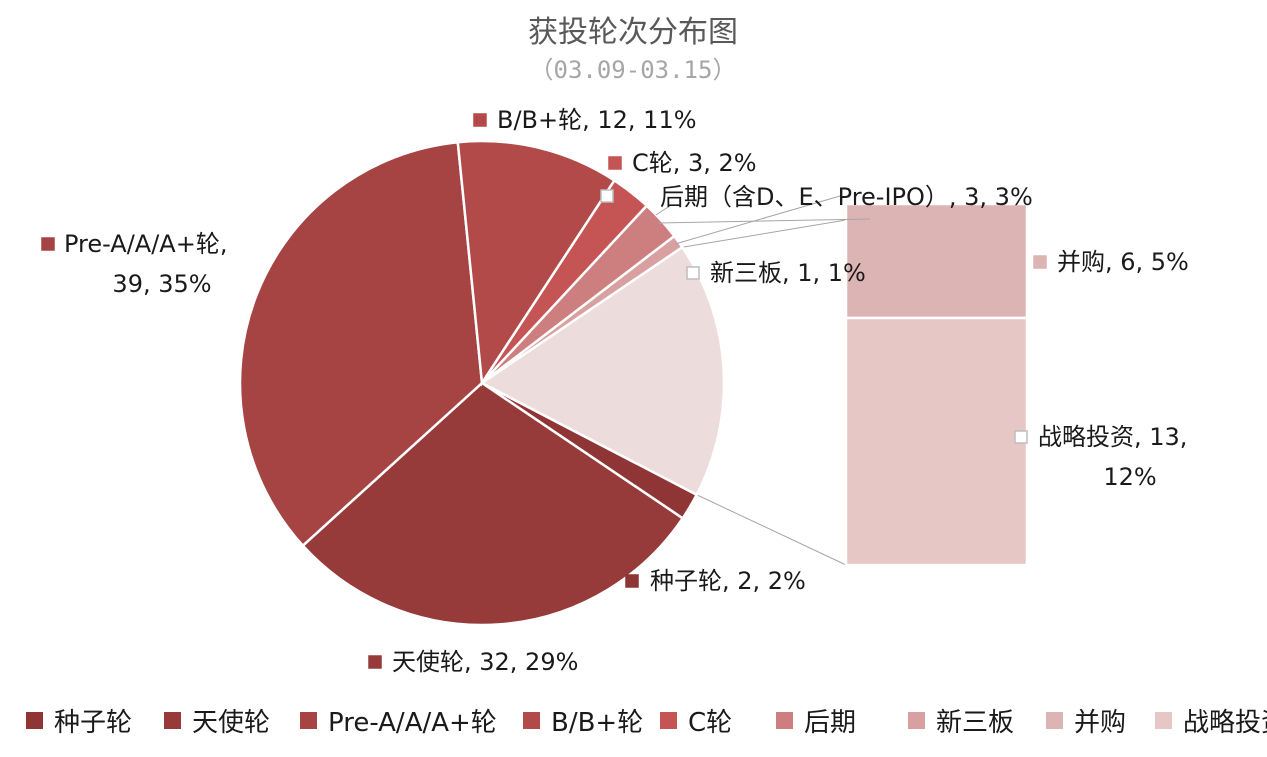  I want to click on secondary-stack-bar, so click(936, 384).